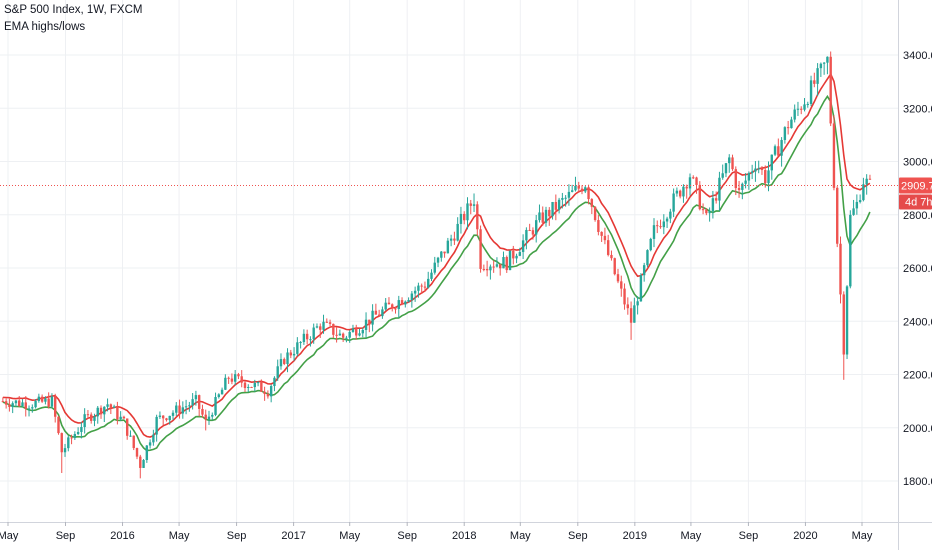  What do you see at coordinates (916, 187) in the screenshot?
I see `price-tag-value: 2909.7` at bounding box center [916, 187].